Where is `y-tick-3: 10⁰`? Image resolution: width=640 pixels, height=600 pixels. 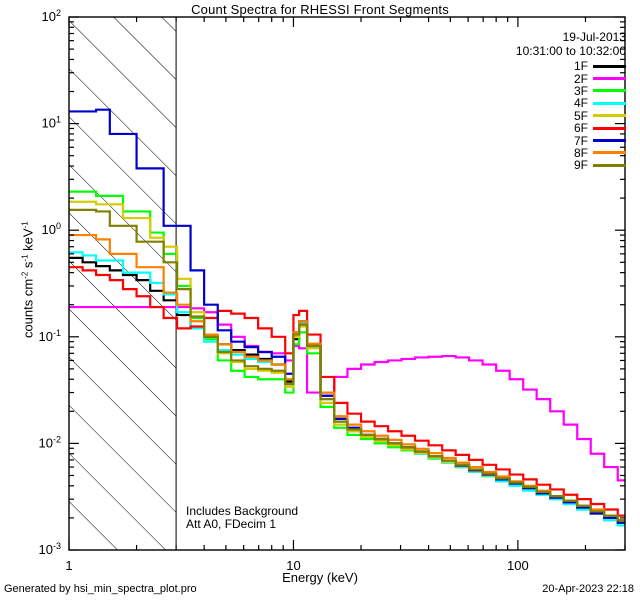
y-tick-3: 10⁰ is located at coordinates (51, 229).